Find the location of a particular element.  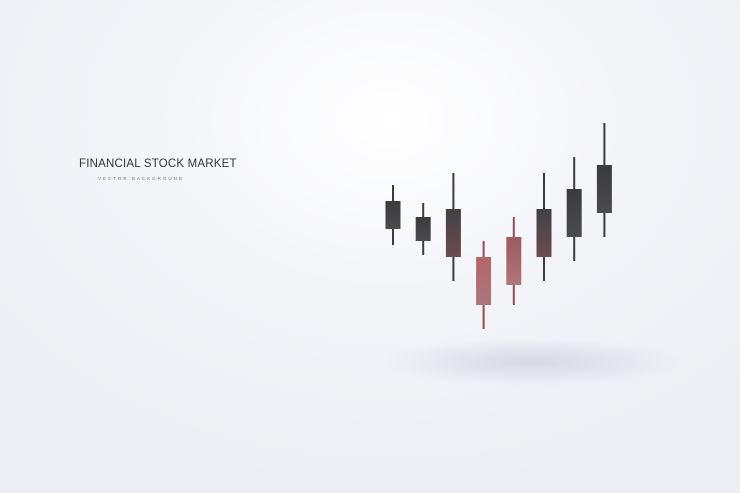

chart-subtitle: VECTOR BACKGROUND is located at coordinates (141, 178).